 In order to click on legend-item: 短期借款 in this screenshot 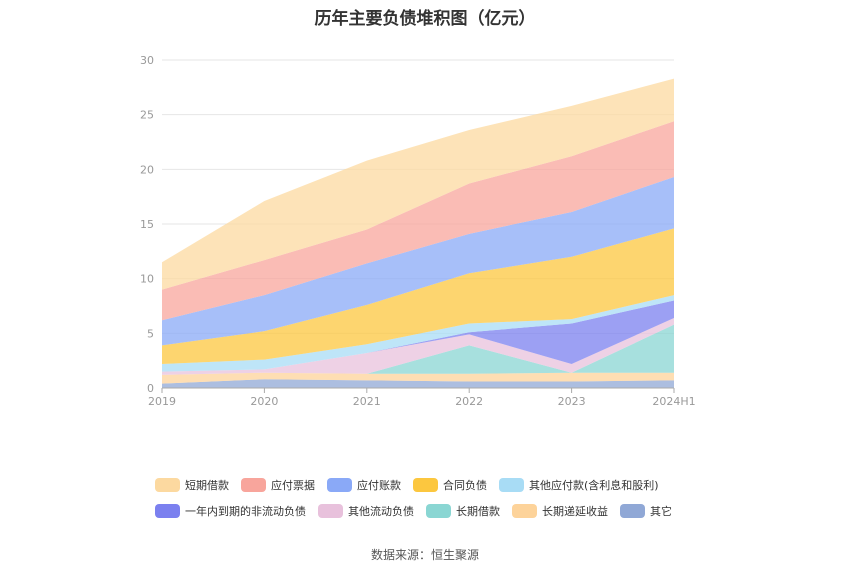, I will do `click(192, 485)`.